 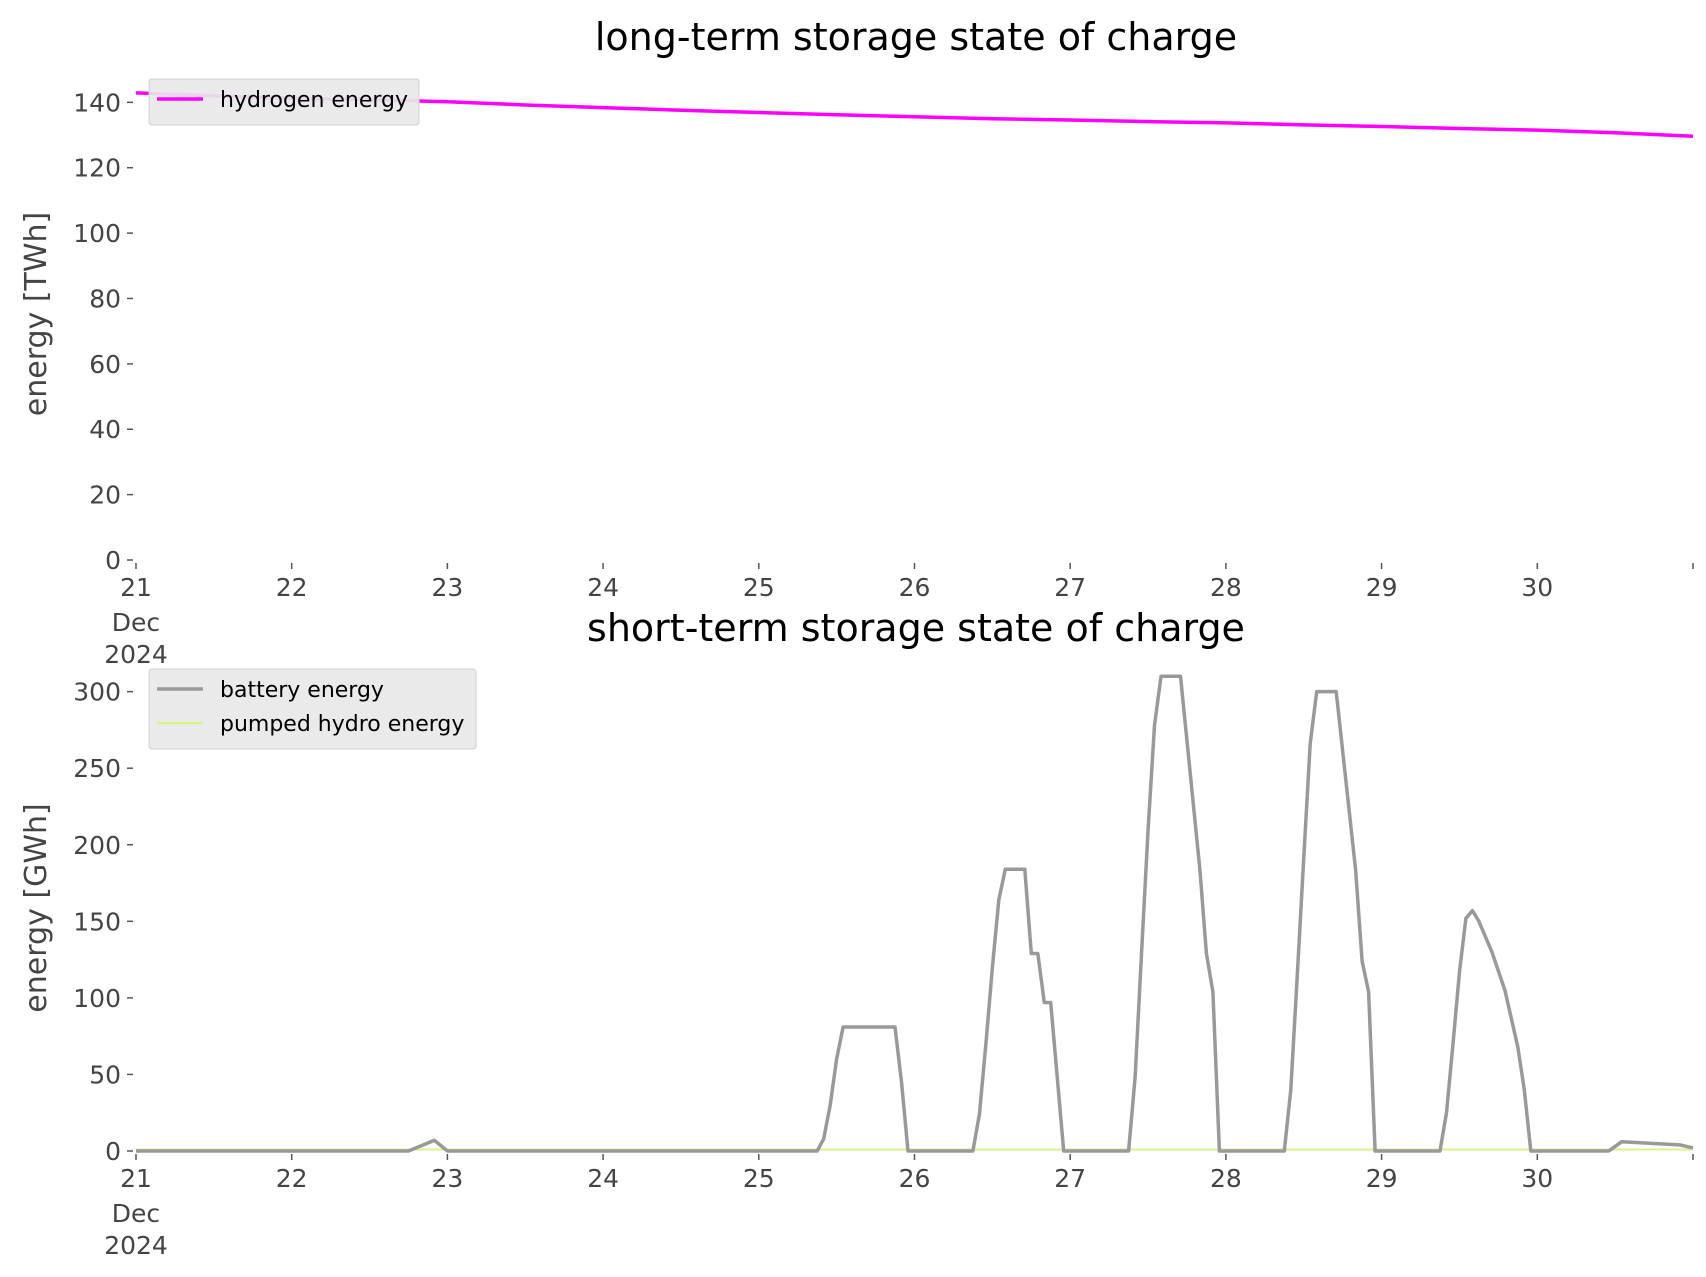 What do you see at coordinates (916, 628) in the screenshot?
I see `chart-title: short-term storage state of charge` at bounding box center [916, 628].